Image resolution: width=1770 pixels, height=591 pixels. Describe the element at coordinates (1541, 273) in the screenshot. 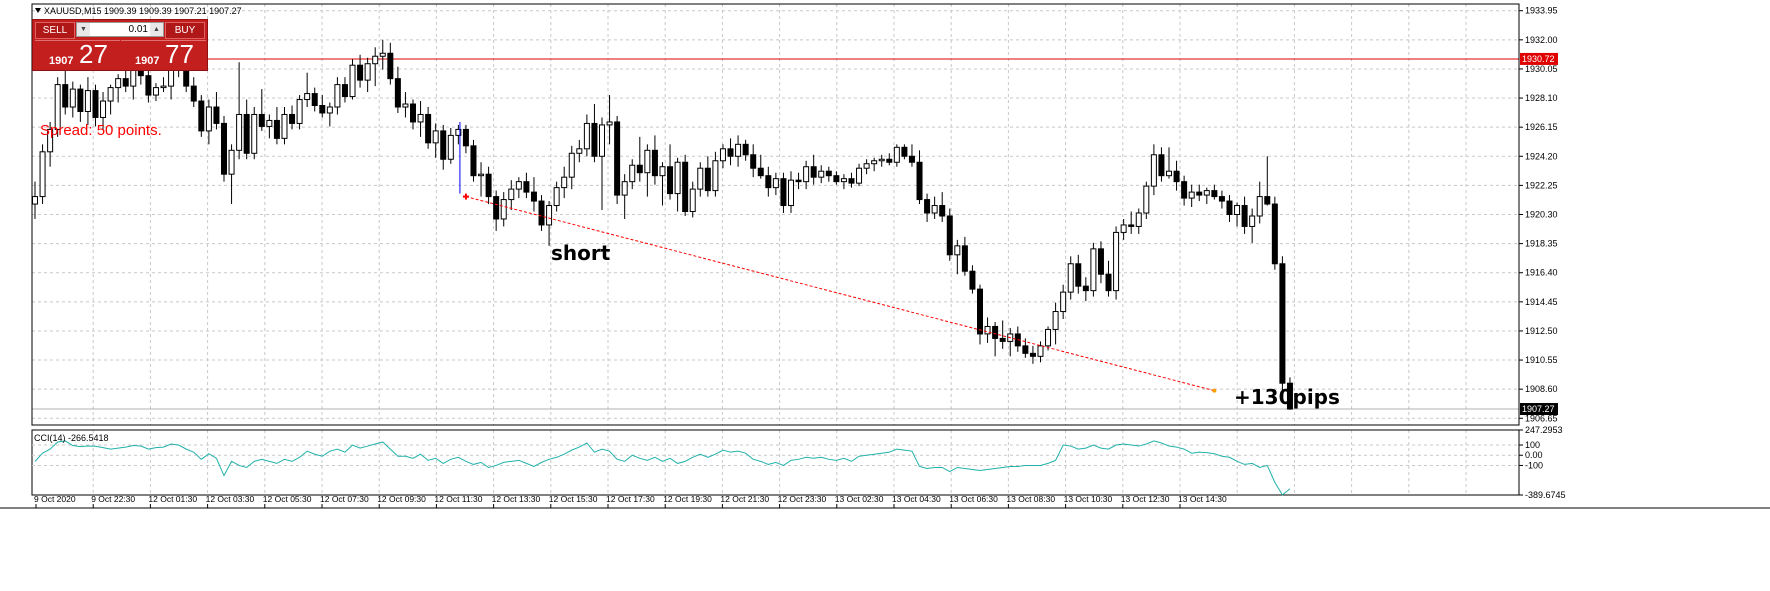

I see `price-tick-label: 1916.40` at that location.